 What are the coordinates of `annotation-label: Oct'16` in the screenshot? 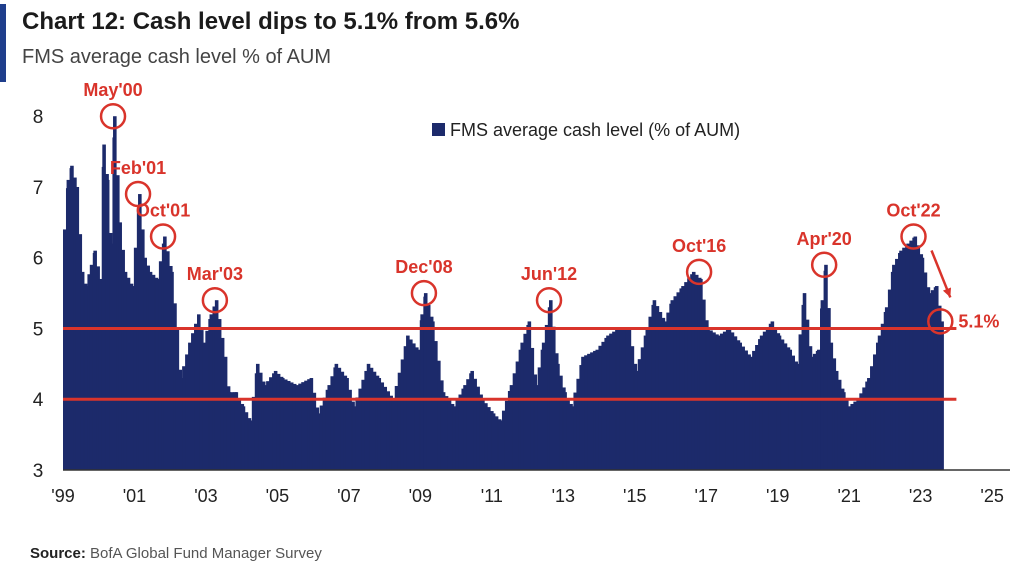 It's located at (699, 246).